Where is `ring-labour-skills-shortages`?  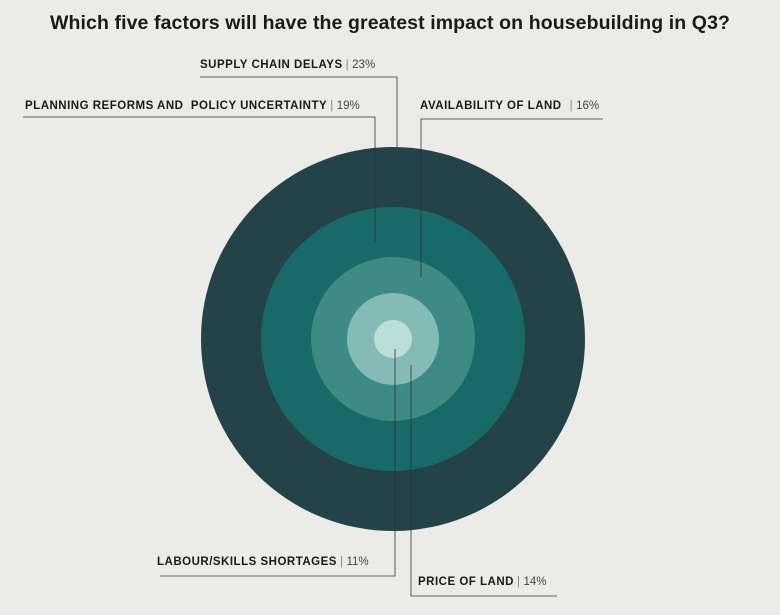
ring-labour-skills-shortages is located at coordinates (393, 339).